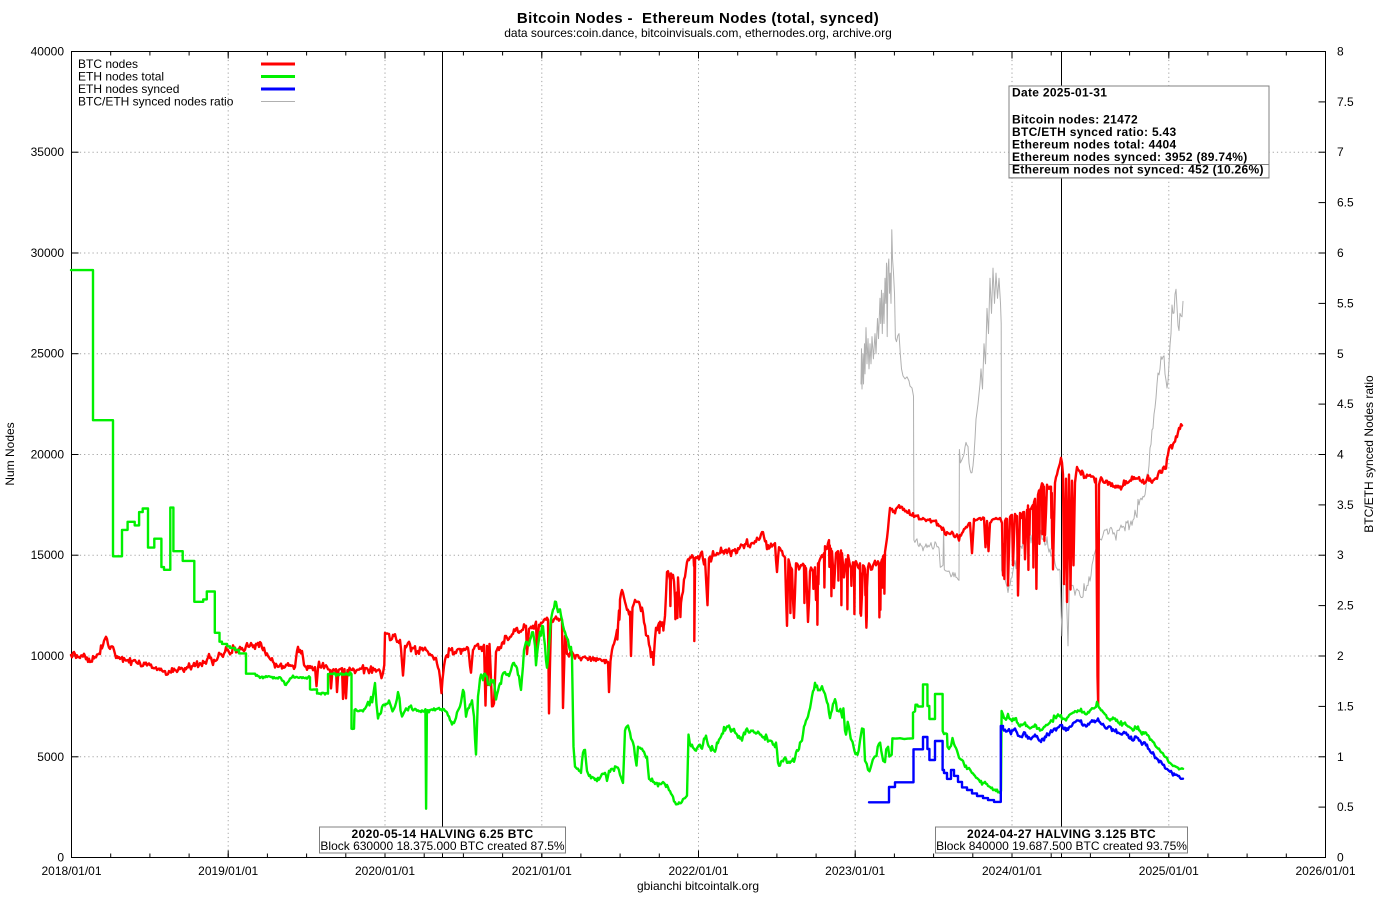 The height and width of the screenshot is (905, 1400). I want to click on svg-text: 2023/01/01, so click(855, 871).